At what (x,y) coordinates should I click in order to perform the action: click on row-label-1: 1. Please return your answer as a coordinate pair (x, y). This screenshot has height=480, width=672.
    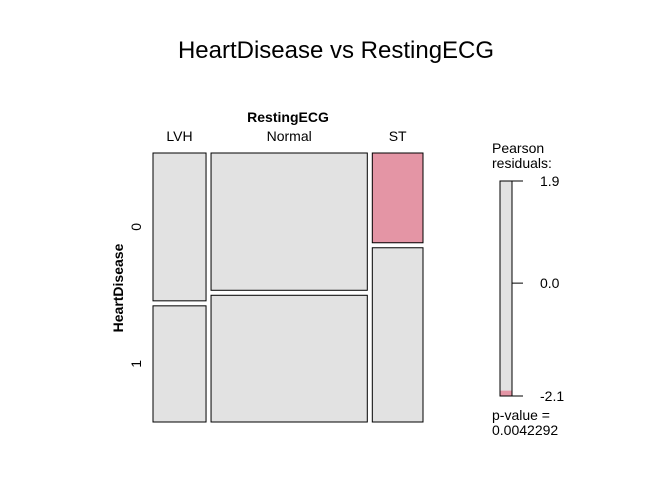
    Looking at the image, I should click on (136, 364).